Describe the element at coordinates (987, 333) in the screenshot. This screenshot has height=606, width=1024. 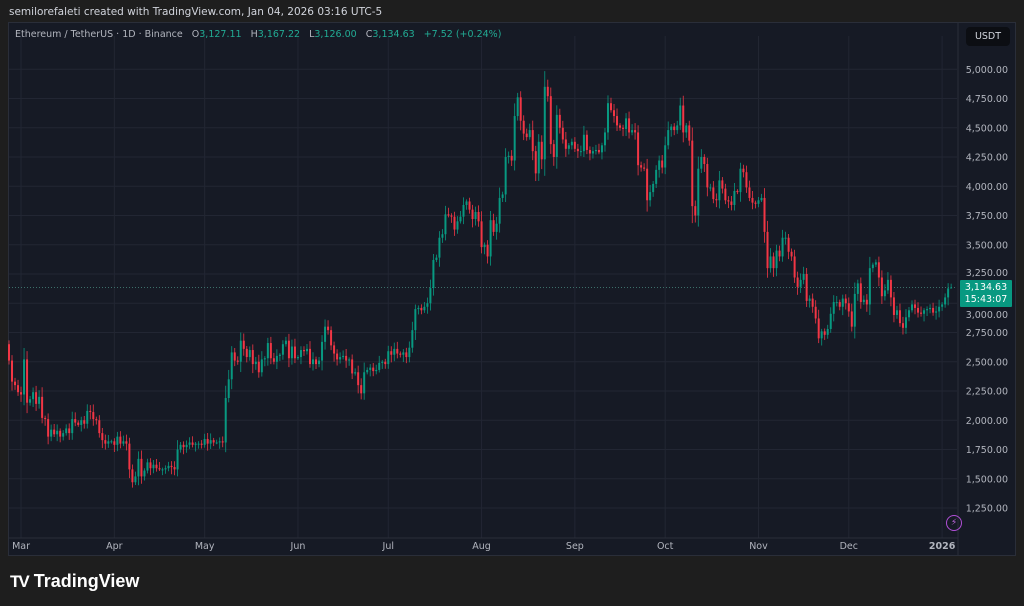
I see `price-tick-label: 2,750.00` at that location.